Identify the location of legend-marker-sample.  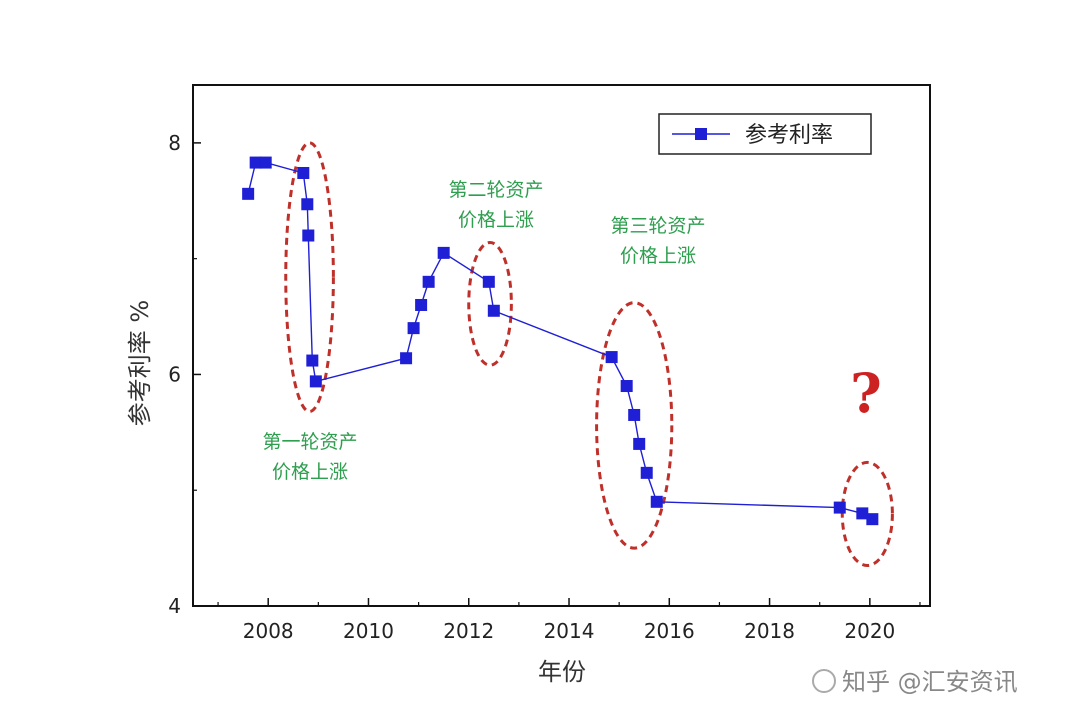
(701, 134).